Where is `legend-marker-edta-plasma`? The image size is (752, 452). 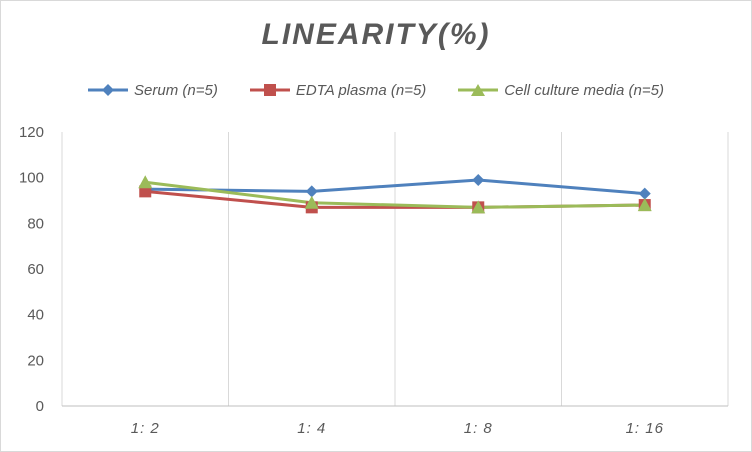
legend-marker-edta-plasma is located at coordinates (269, 90).